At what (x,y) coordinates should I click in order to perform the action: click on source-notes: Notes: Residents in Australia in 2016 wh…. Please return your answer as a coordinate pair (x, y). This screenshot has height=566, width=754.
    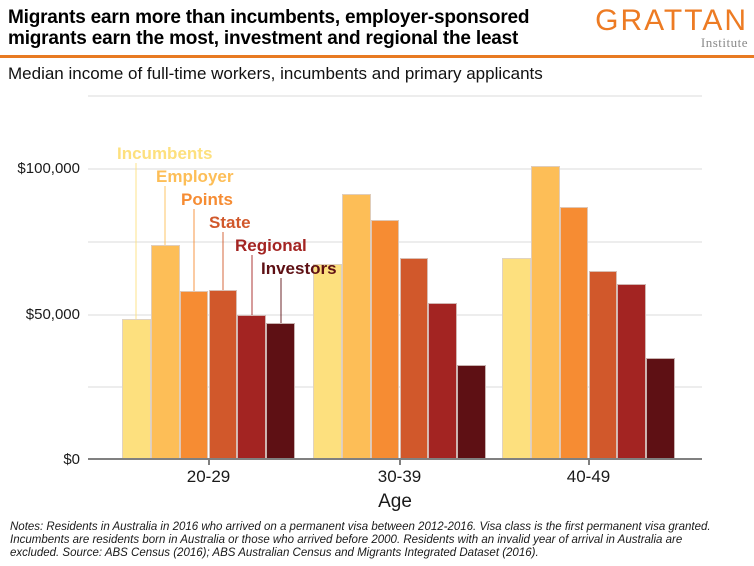
    Looking at the image, I should click on (360, 540).